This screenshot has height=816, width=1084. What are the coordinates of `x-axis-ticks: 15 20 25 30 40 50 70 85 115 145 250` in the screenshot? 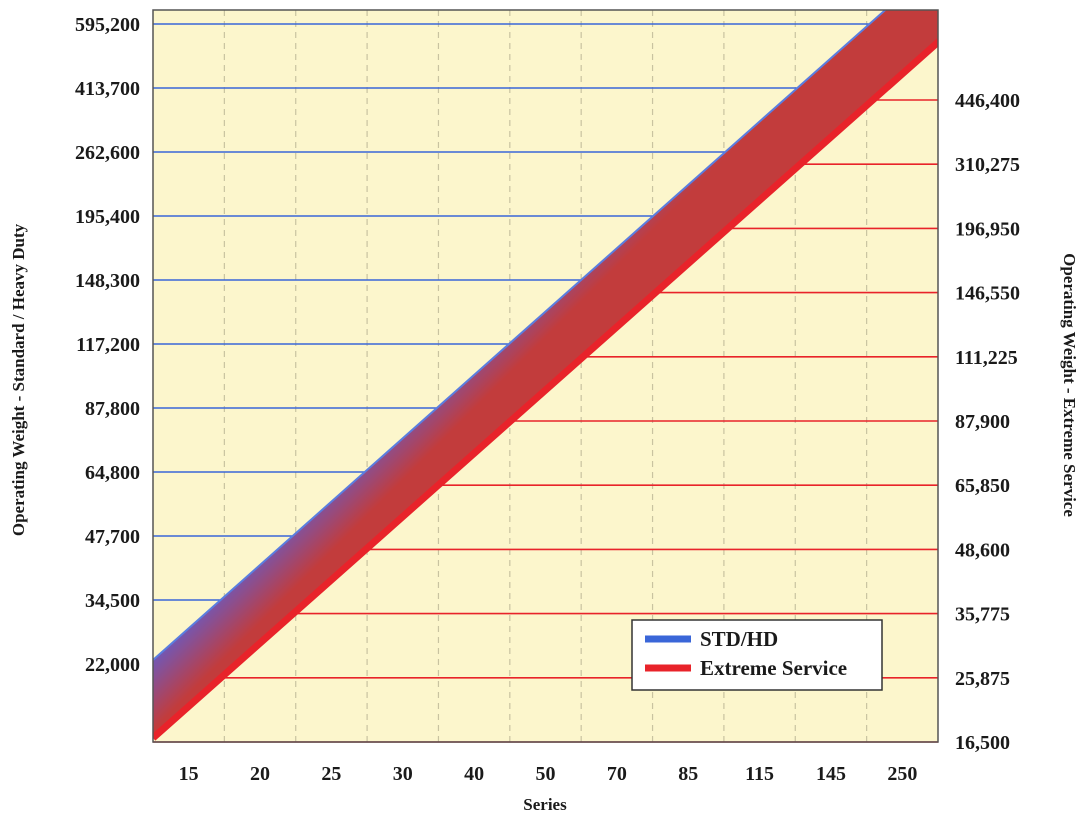 It's located at (548, 774).